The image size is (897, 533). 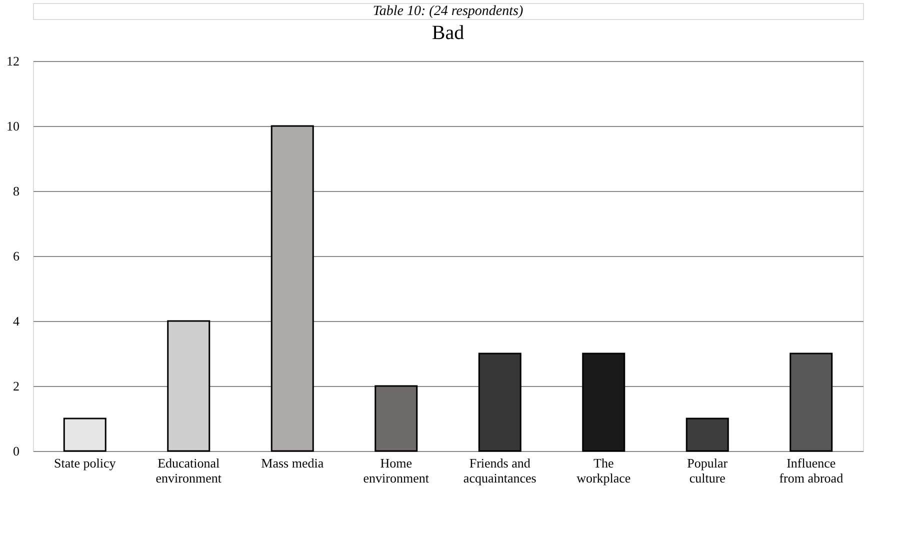 I want to click on chart-title: Bad, so click(x=448, y=33).